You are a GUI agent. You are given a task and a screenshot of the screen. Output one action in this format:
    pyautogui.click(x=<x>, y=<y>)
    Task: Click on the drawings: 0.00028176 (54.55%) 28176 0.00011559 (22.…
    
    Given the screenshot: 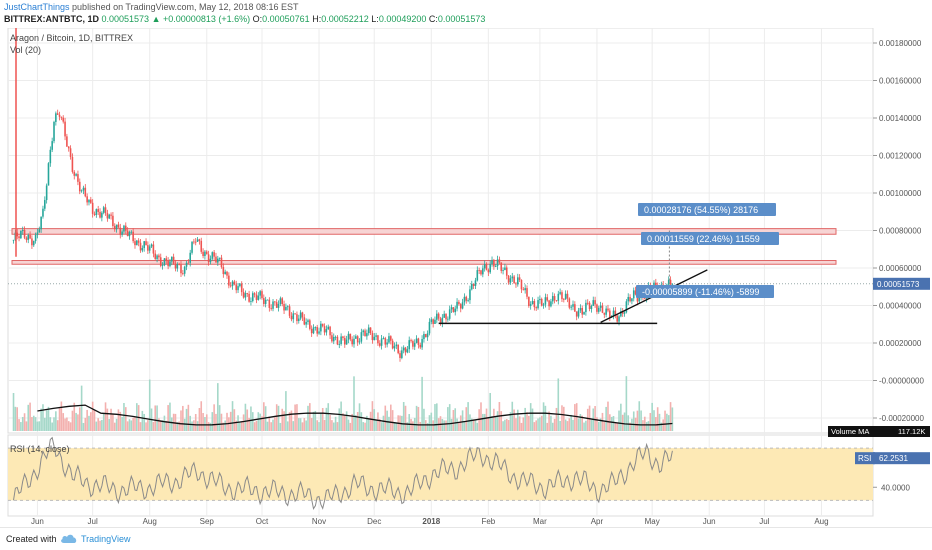 What is the action you would take?
    pyautogui.click(x=608, y=264)
    